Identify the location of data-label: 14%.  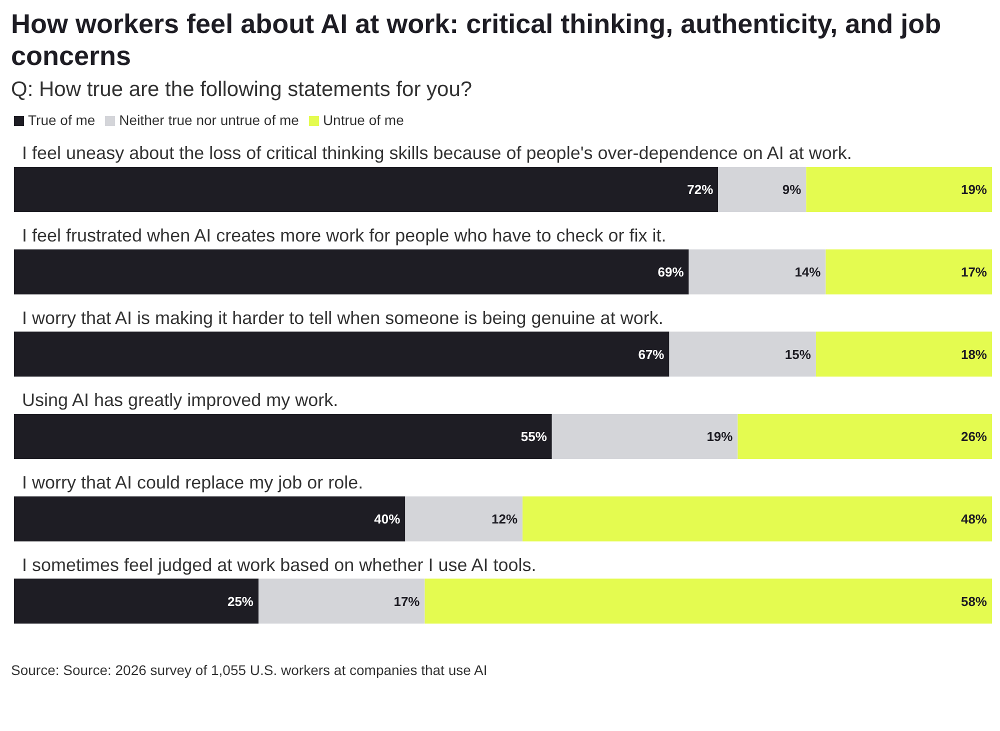
(808, 272).